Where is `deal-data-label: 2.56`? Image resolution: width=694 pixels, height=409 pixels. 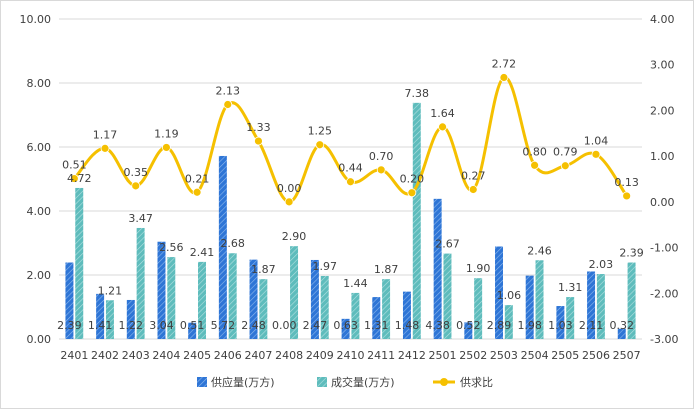 deal-data-label: 2.56 is located at coordinates (171, 247).